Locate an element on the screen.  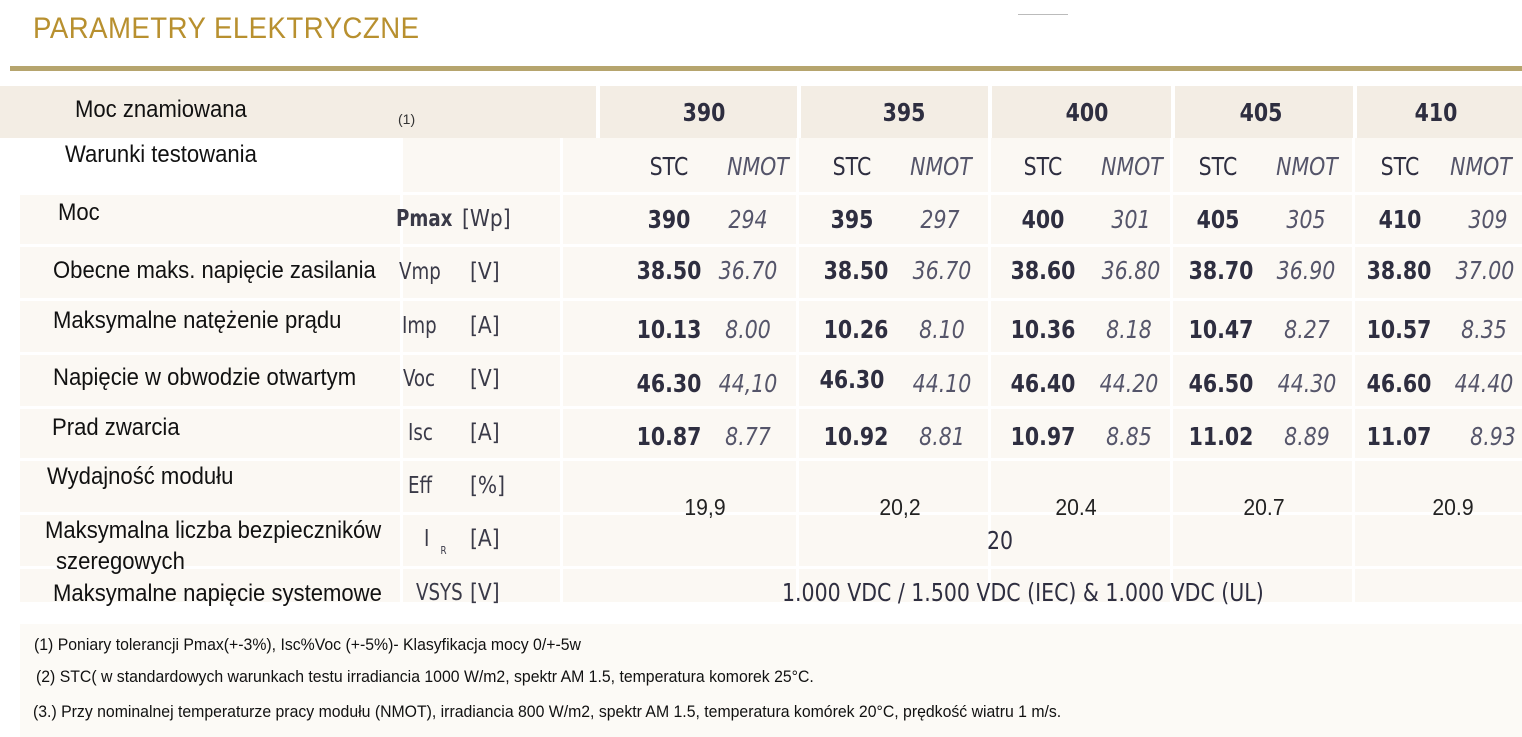
table-cell: 400 is located at coordinates (1043, 219).